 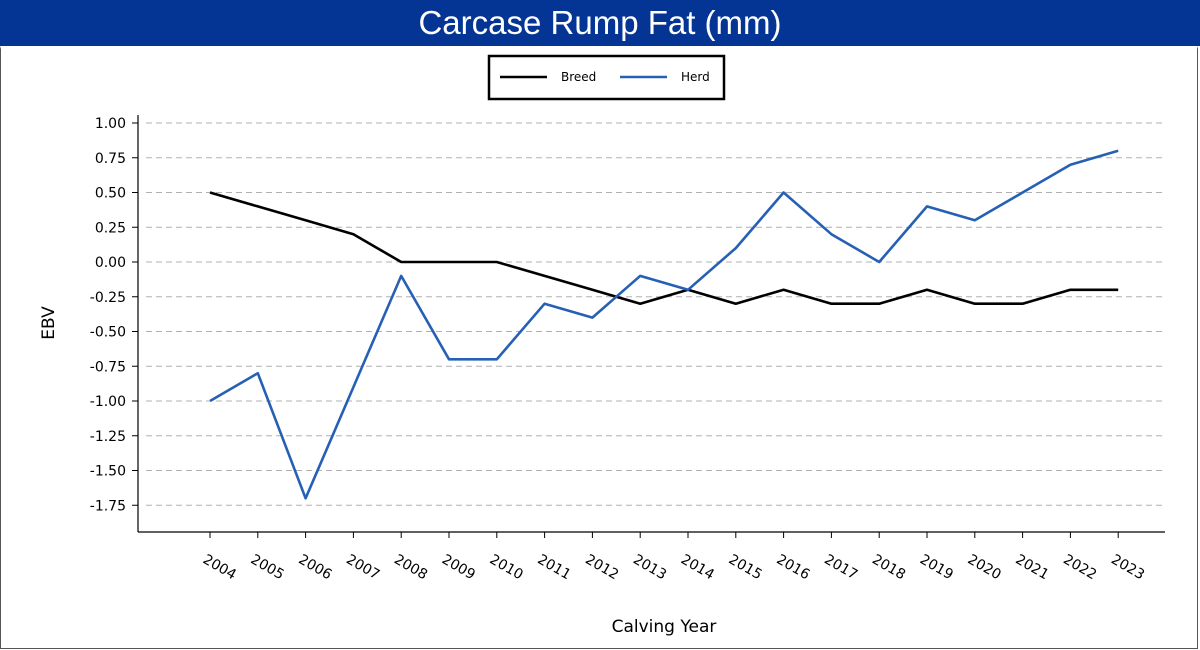 I want to click on x-tick-label: 2016, so click(x=793, y=568).